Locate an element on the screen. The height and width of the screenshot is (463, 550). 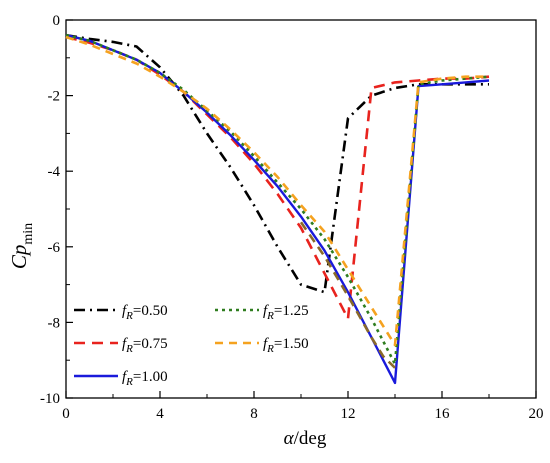
legend-label-2: fR=0.75 is located at coordinates (145, 345).